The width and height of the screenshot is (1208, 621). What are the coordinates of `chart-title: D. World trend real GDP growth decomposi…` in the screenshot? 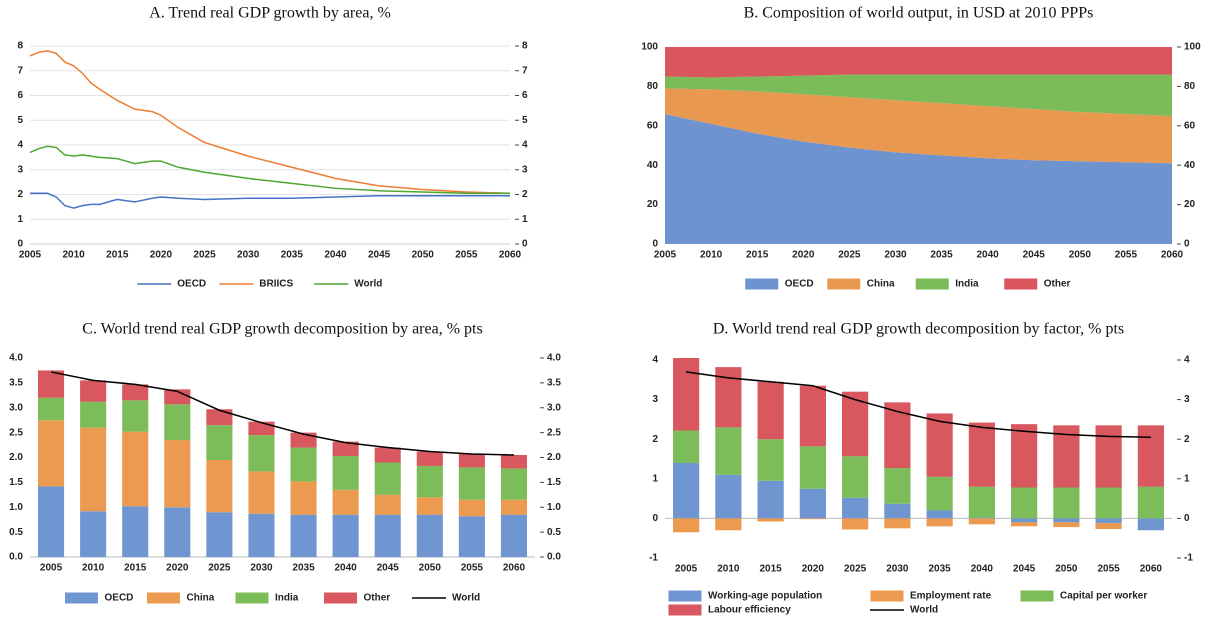 It's located at (918, 329).